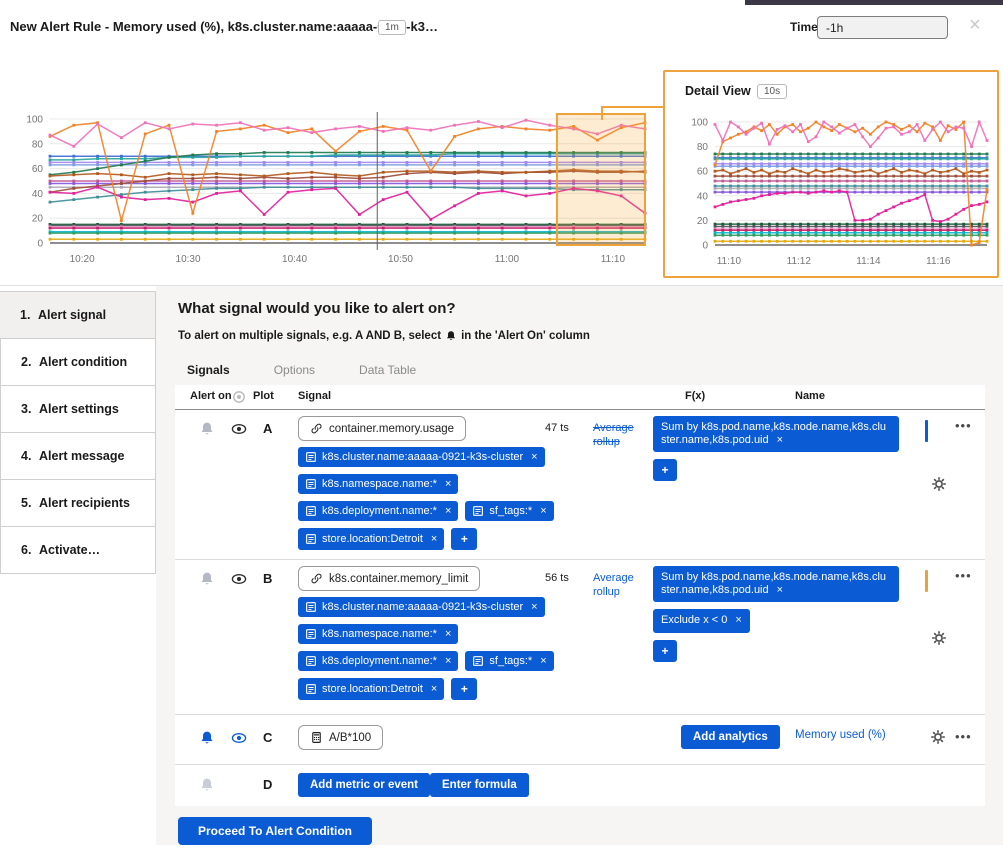 The image size is (1003, 853). Describe the element at coordinates (294, 370) in the screenshot. I see `tab-options: Options` at that location.